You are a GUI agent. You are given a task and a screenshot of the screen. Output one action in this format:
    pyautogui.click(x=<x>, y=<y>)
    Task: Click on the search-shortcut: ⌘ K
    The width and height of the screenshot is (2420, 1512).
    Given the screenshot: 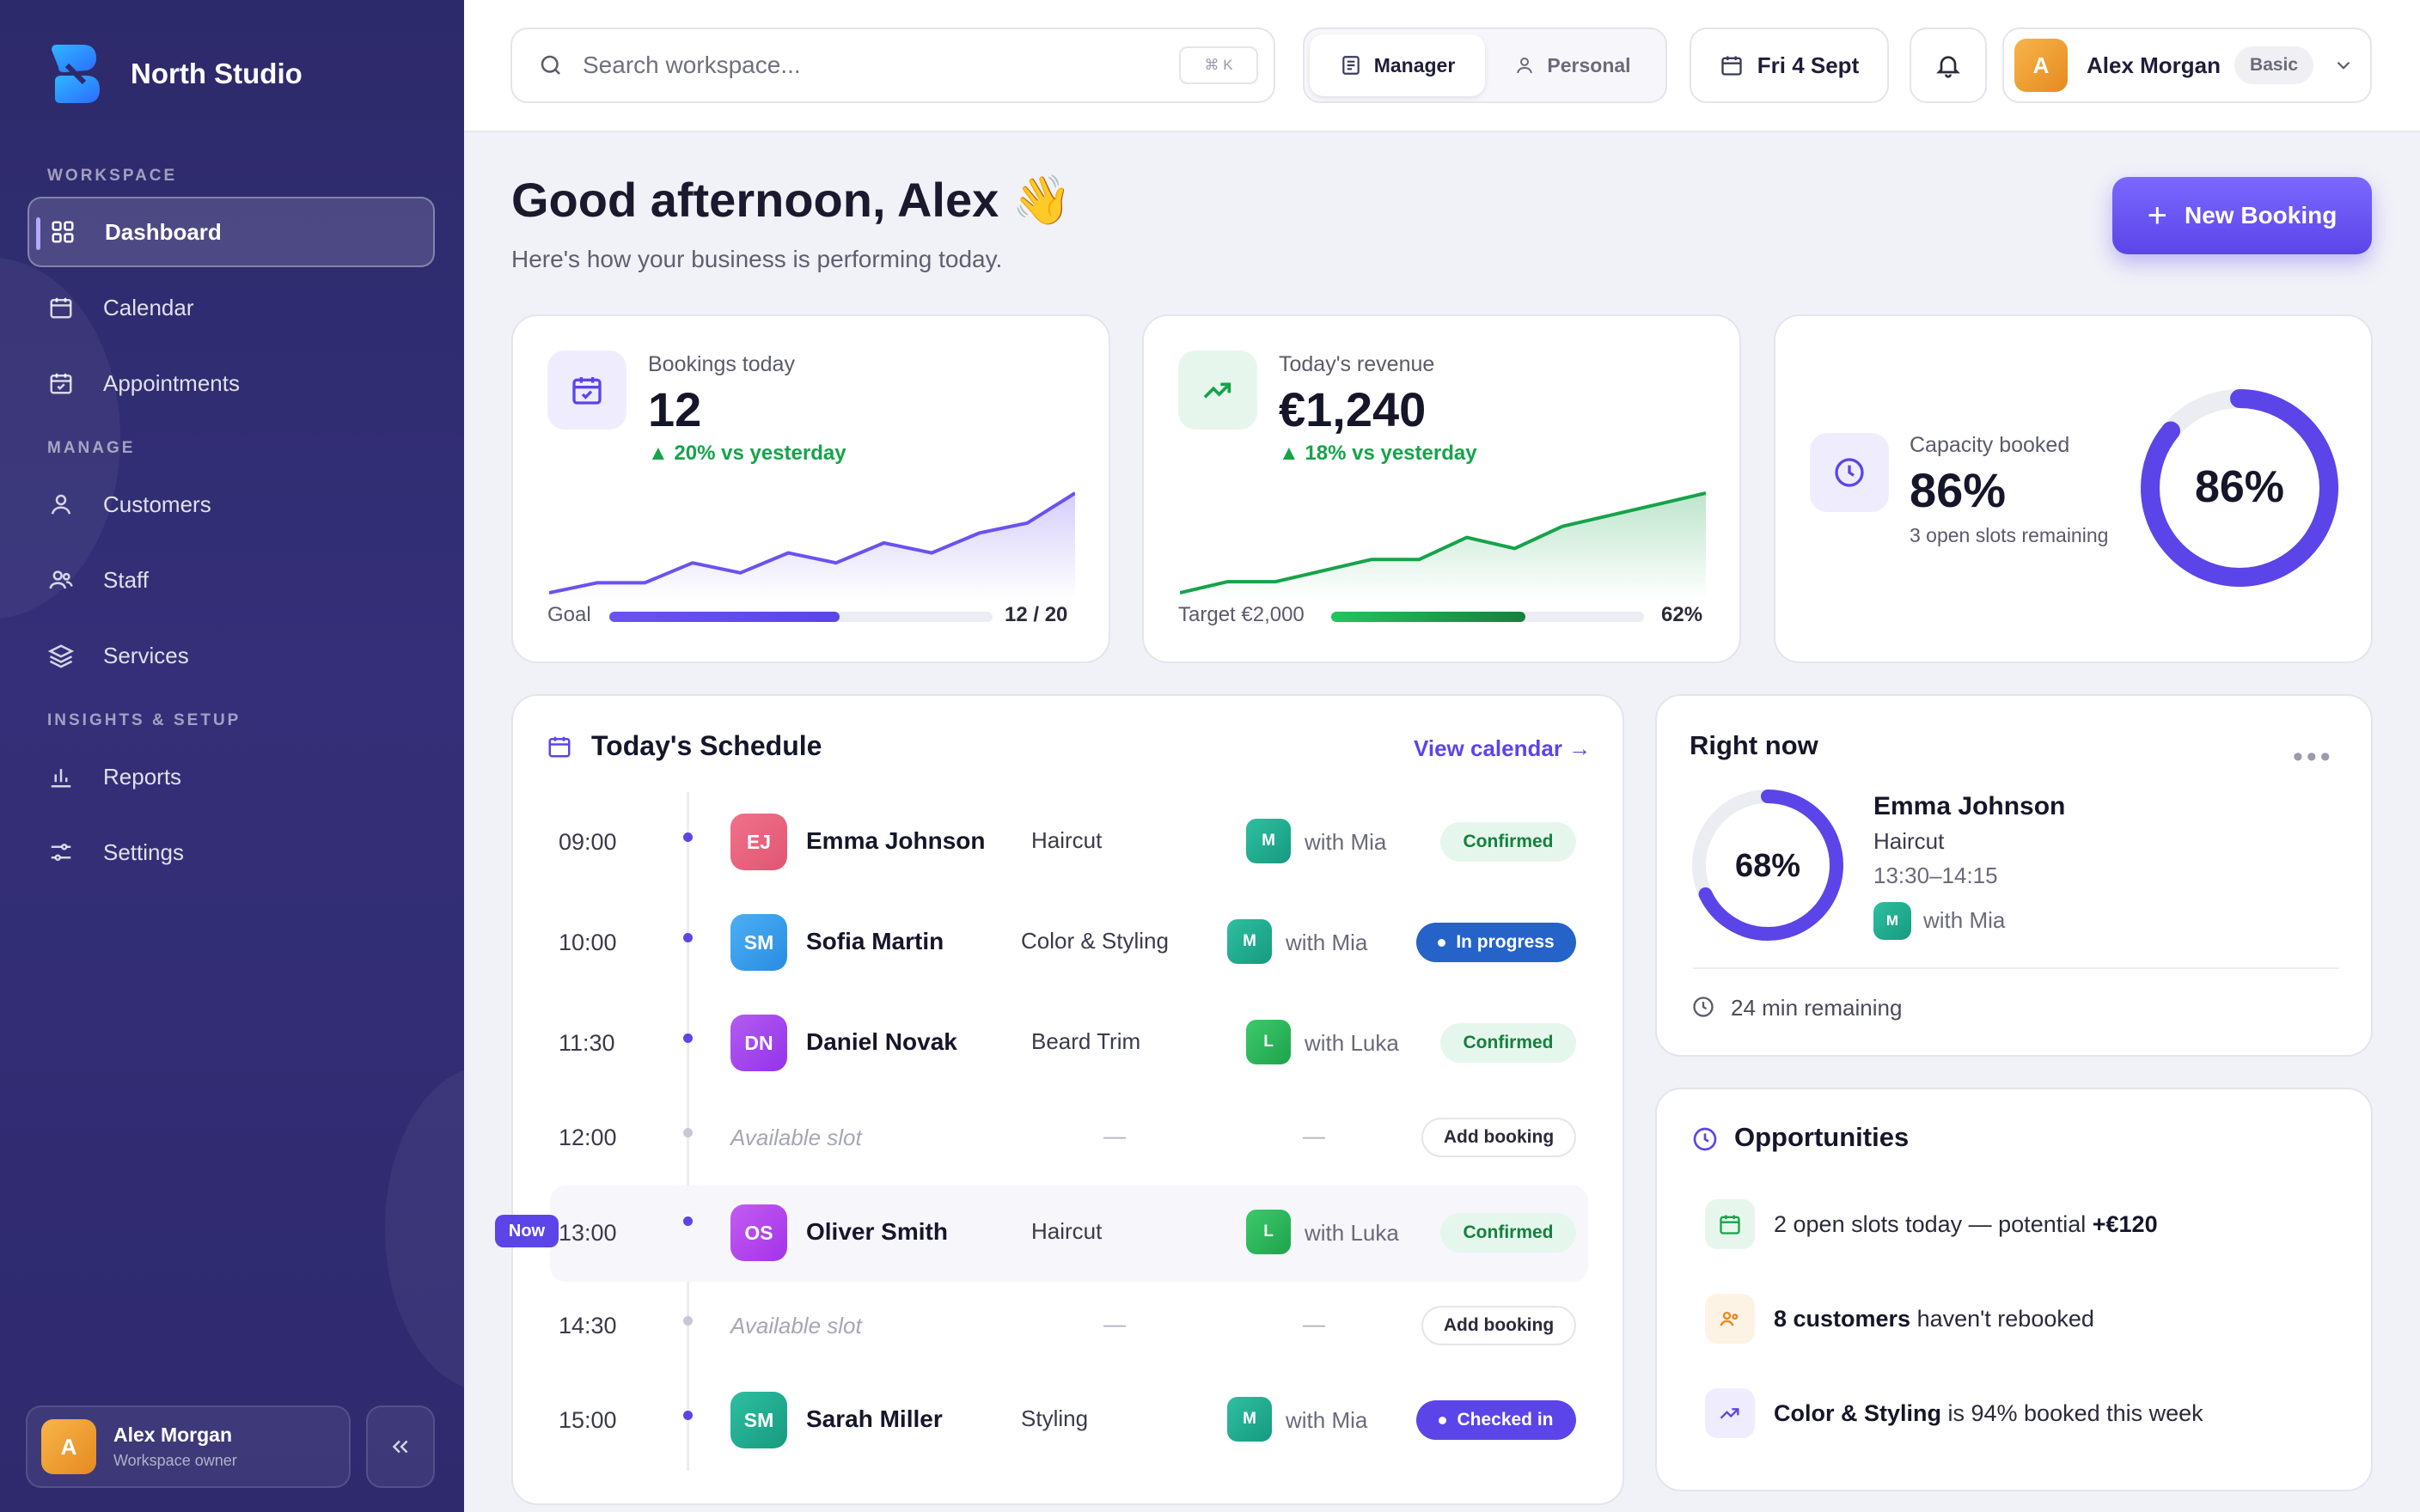 What is the action you would take?
    pyautogui.click(x=1218, y=65)
    